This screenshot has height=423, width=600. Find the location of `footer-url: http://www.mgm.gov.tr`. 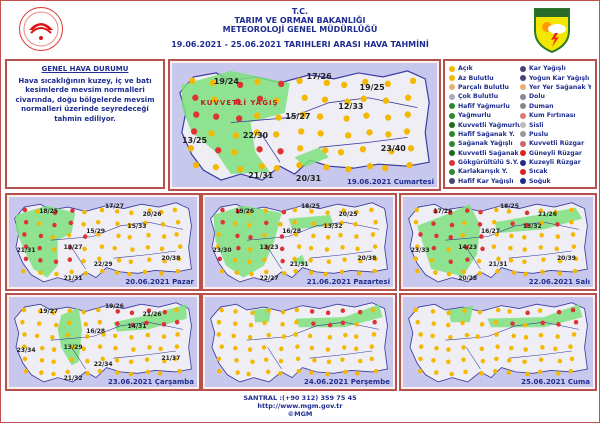

footer-url: http://www.mgm.gov.tr is located at coordinates (300, 406).